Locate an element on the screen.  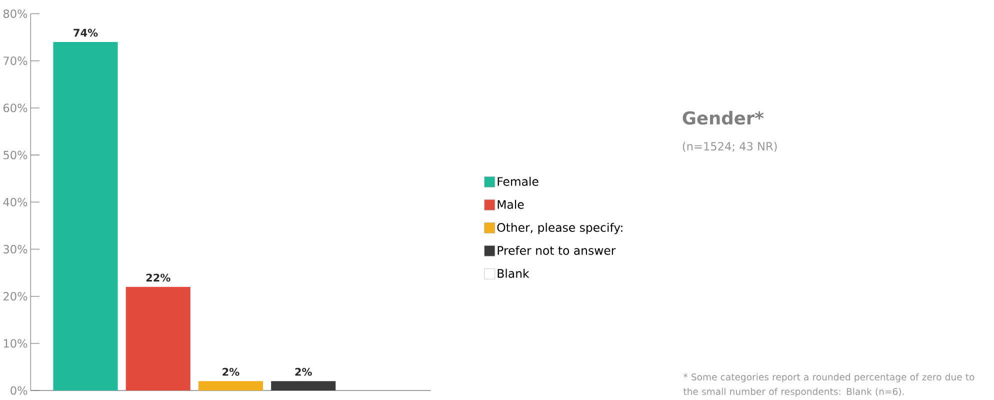
y-tick-label: 20% is located at coordinates (16, 296).